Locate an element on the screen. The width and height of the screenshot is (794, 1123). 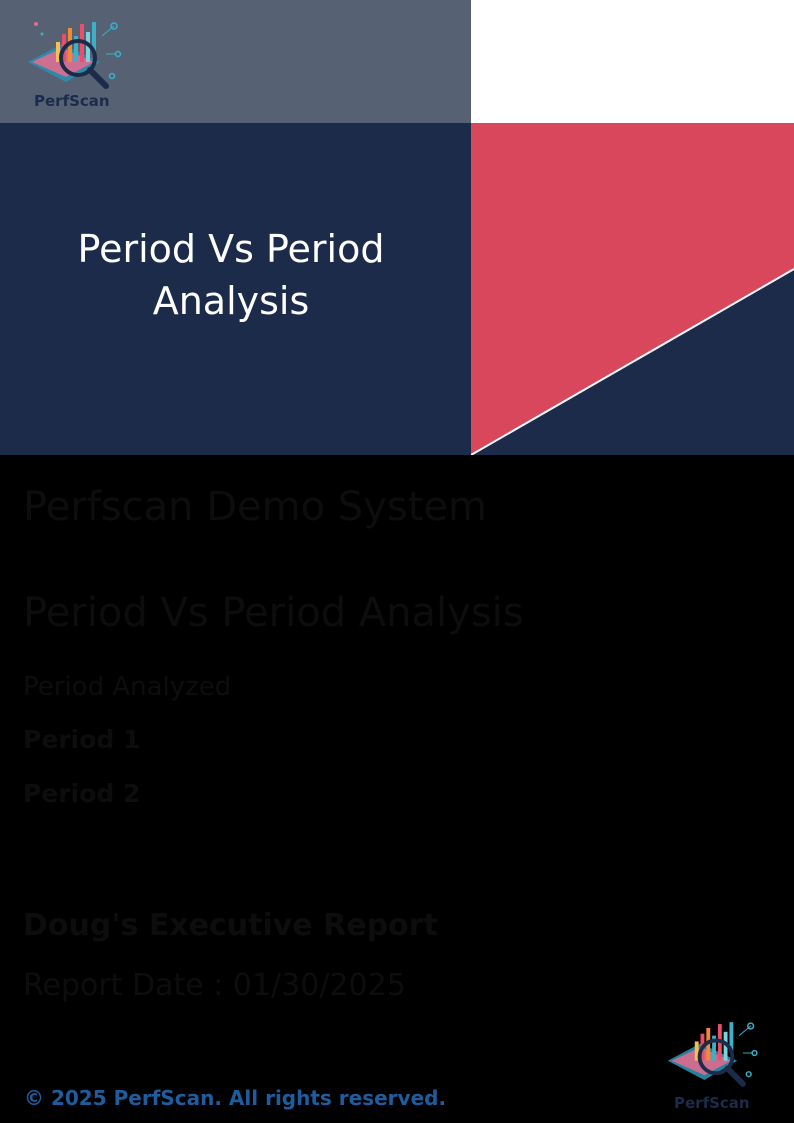
perfscan-logo-top: PerfScan is located at coordinates (77, 64).